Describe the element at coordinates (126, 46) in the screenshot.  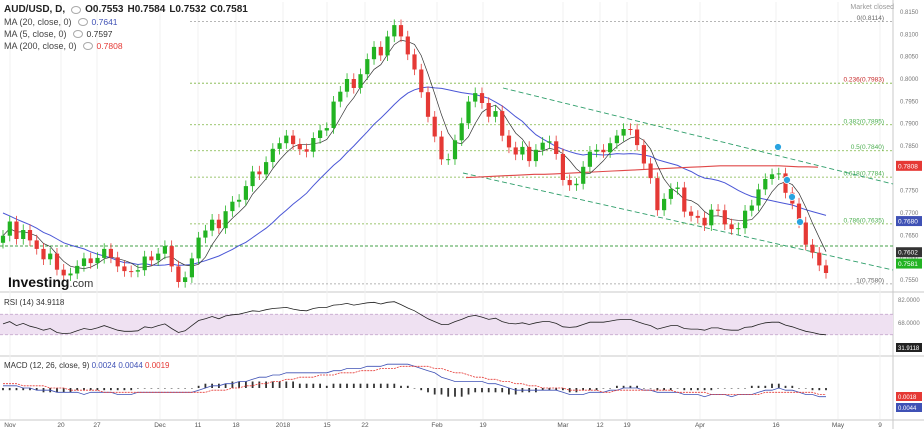
I see `indicator-row-ma200: MA (200, close, 0) 0.7808` at that location.